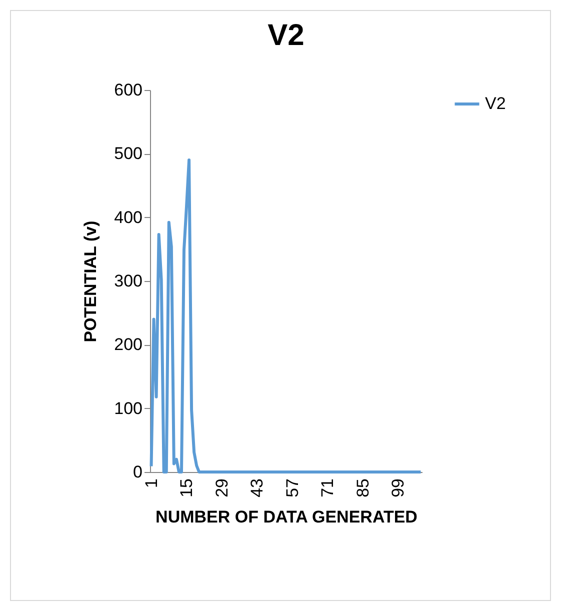 Image resolution: width=563 pixels, height=613 pixels. I want to click on legend-label: V2, so click(495, 103).